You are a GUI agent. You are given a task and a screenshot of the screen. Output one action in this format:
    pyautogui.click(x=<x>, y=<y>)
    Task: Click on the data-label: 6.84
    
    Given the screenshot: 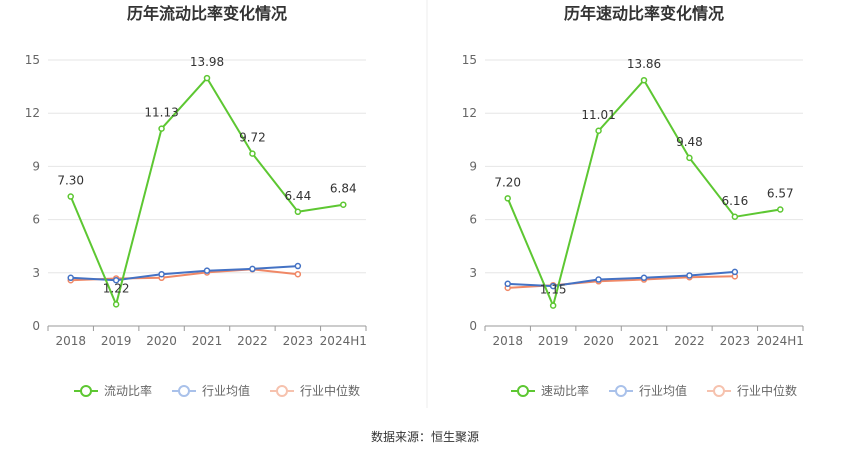 What is the action you would take?
    pyautogui.click(x=343, y=189)
    